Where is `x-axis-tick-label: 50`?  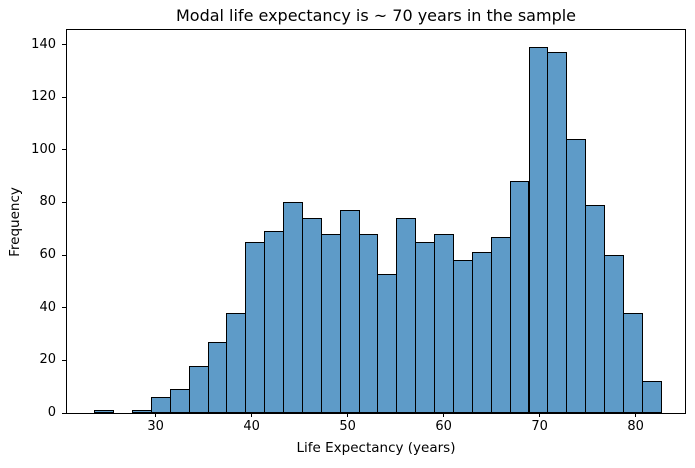 x-axis-tick-label: 50 is located at coordinates (347, 426).